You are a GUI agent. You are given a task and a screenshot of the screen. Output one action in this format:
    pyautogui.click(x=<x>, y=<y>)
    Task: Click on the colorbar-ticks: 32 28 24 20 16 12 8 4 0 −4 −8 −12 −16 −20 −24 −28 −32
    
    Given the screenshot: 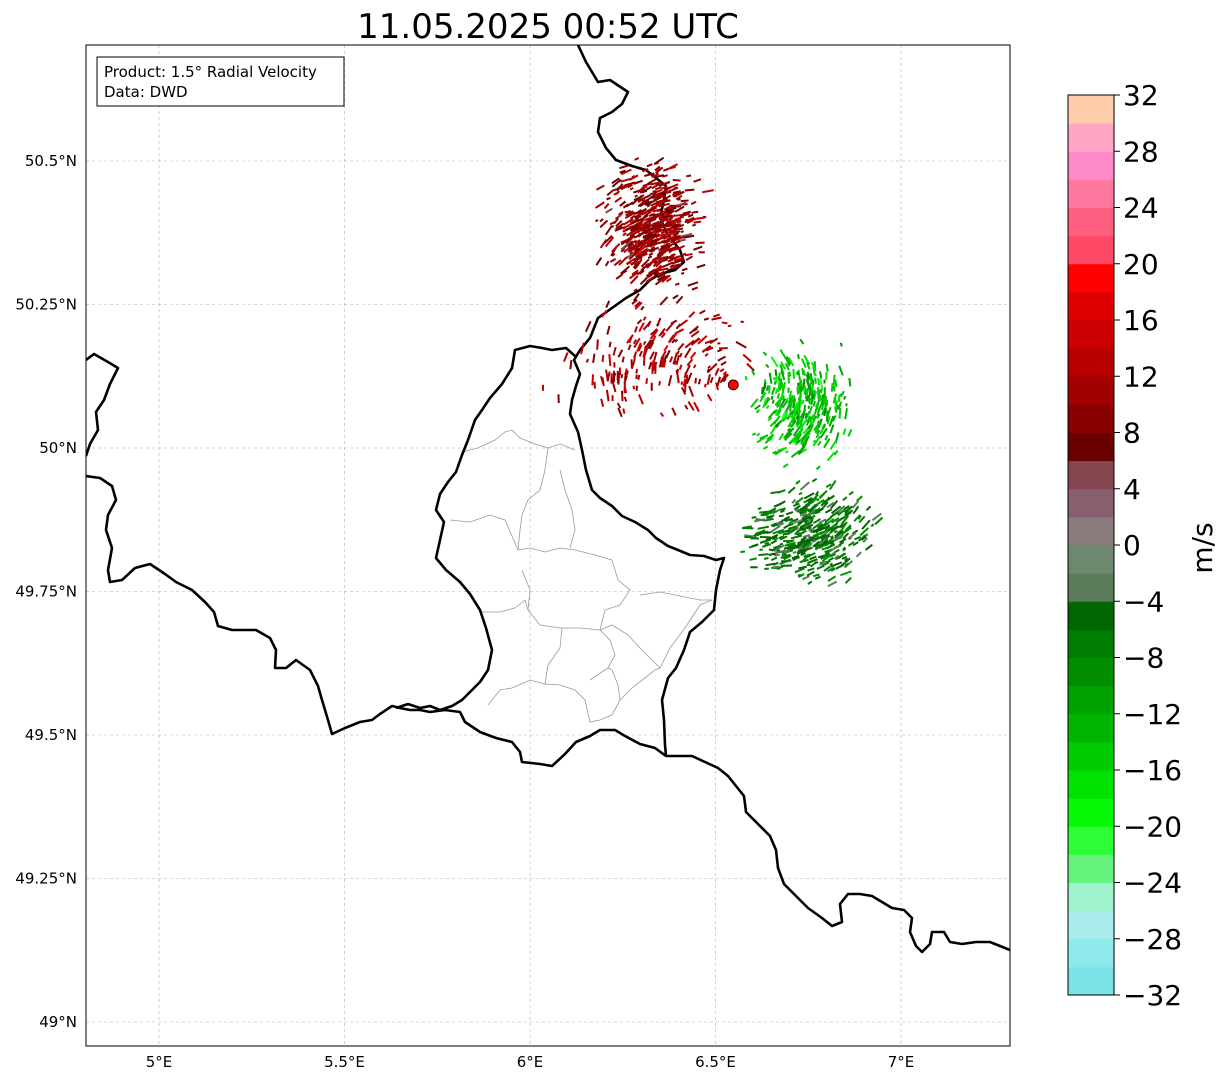 What is the action you would take?
    pyautogui.click(x=1148, y=545)
    